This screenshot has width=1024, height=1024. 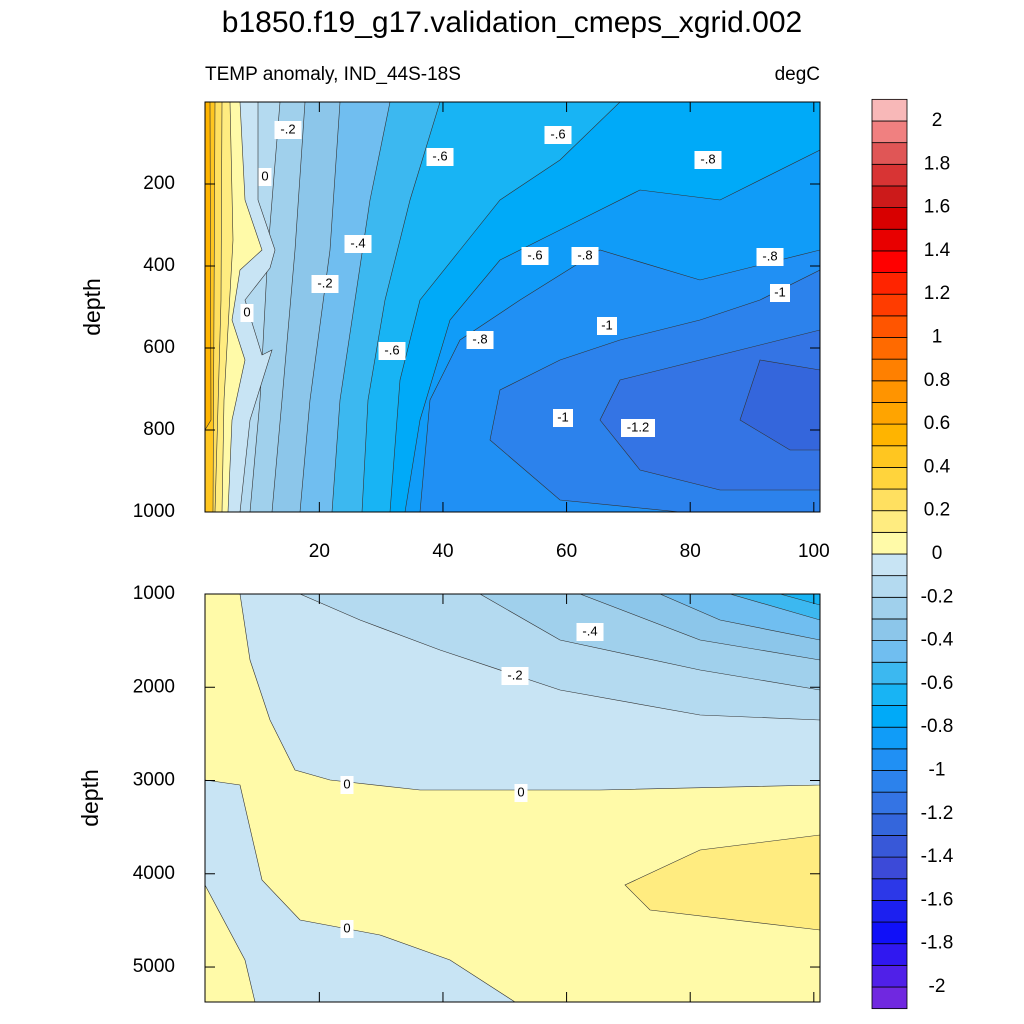 What do you see at coordinates (333, 74) in the screenshot?
I see `subtitle-left: TEMP anomaly, IND_44S-18S` at bounding box center [333, 74].